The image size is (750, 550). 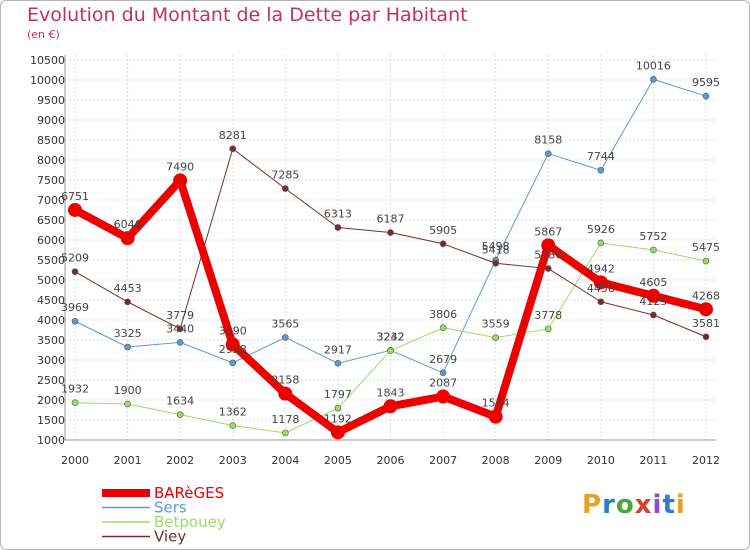 What do you see at coordinates (548, 255) in the screenshot?
I see `data-label: 5286` at bounding box center [548, 255].